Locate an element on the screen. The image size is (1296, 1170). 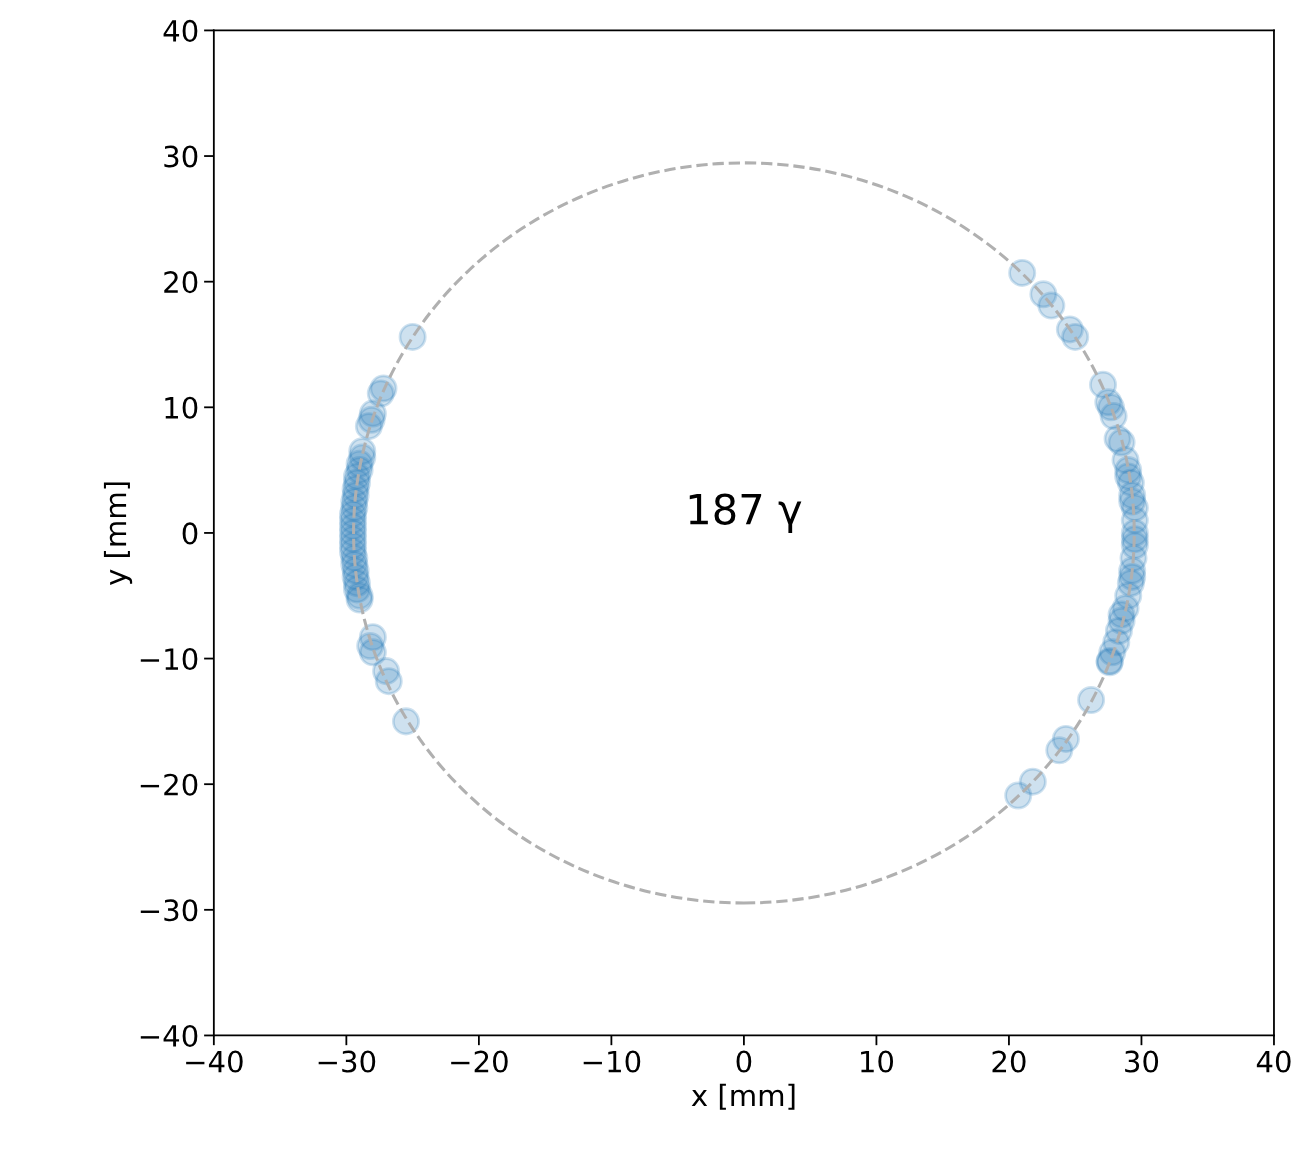
y-tick-label: −20 is located at coordinates (169, 784).